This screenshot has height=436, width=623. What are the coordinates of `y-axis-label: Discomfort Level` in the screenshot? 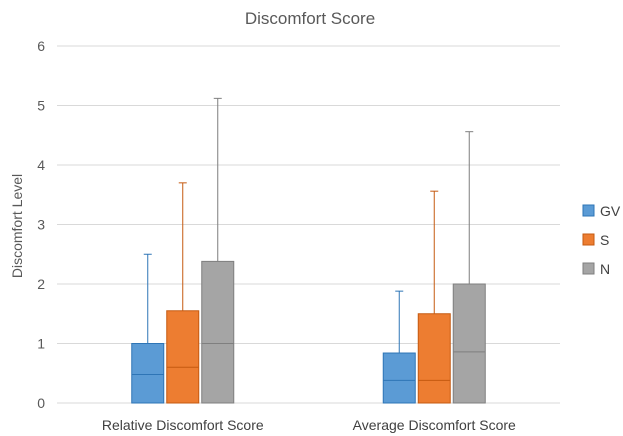 It's located at (17, 226).